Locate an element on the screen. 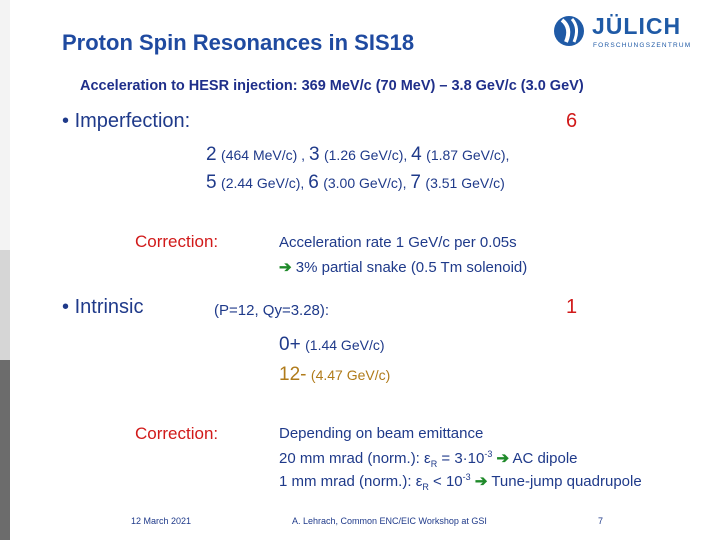 This screenshot has height=540, width=720. intrinsic-correction-label: Correction: is located at coordinates (177, 433).